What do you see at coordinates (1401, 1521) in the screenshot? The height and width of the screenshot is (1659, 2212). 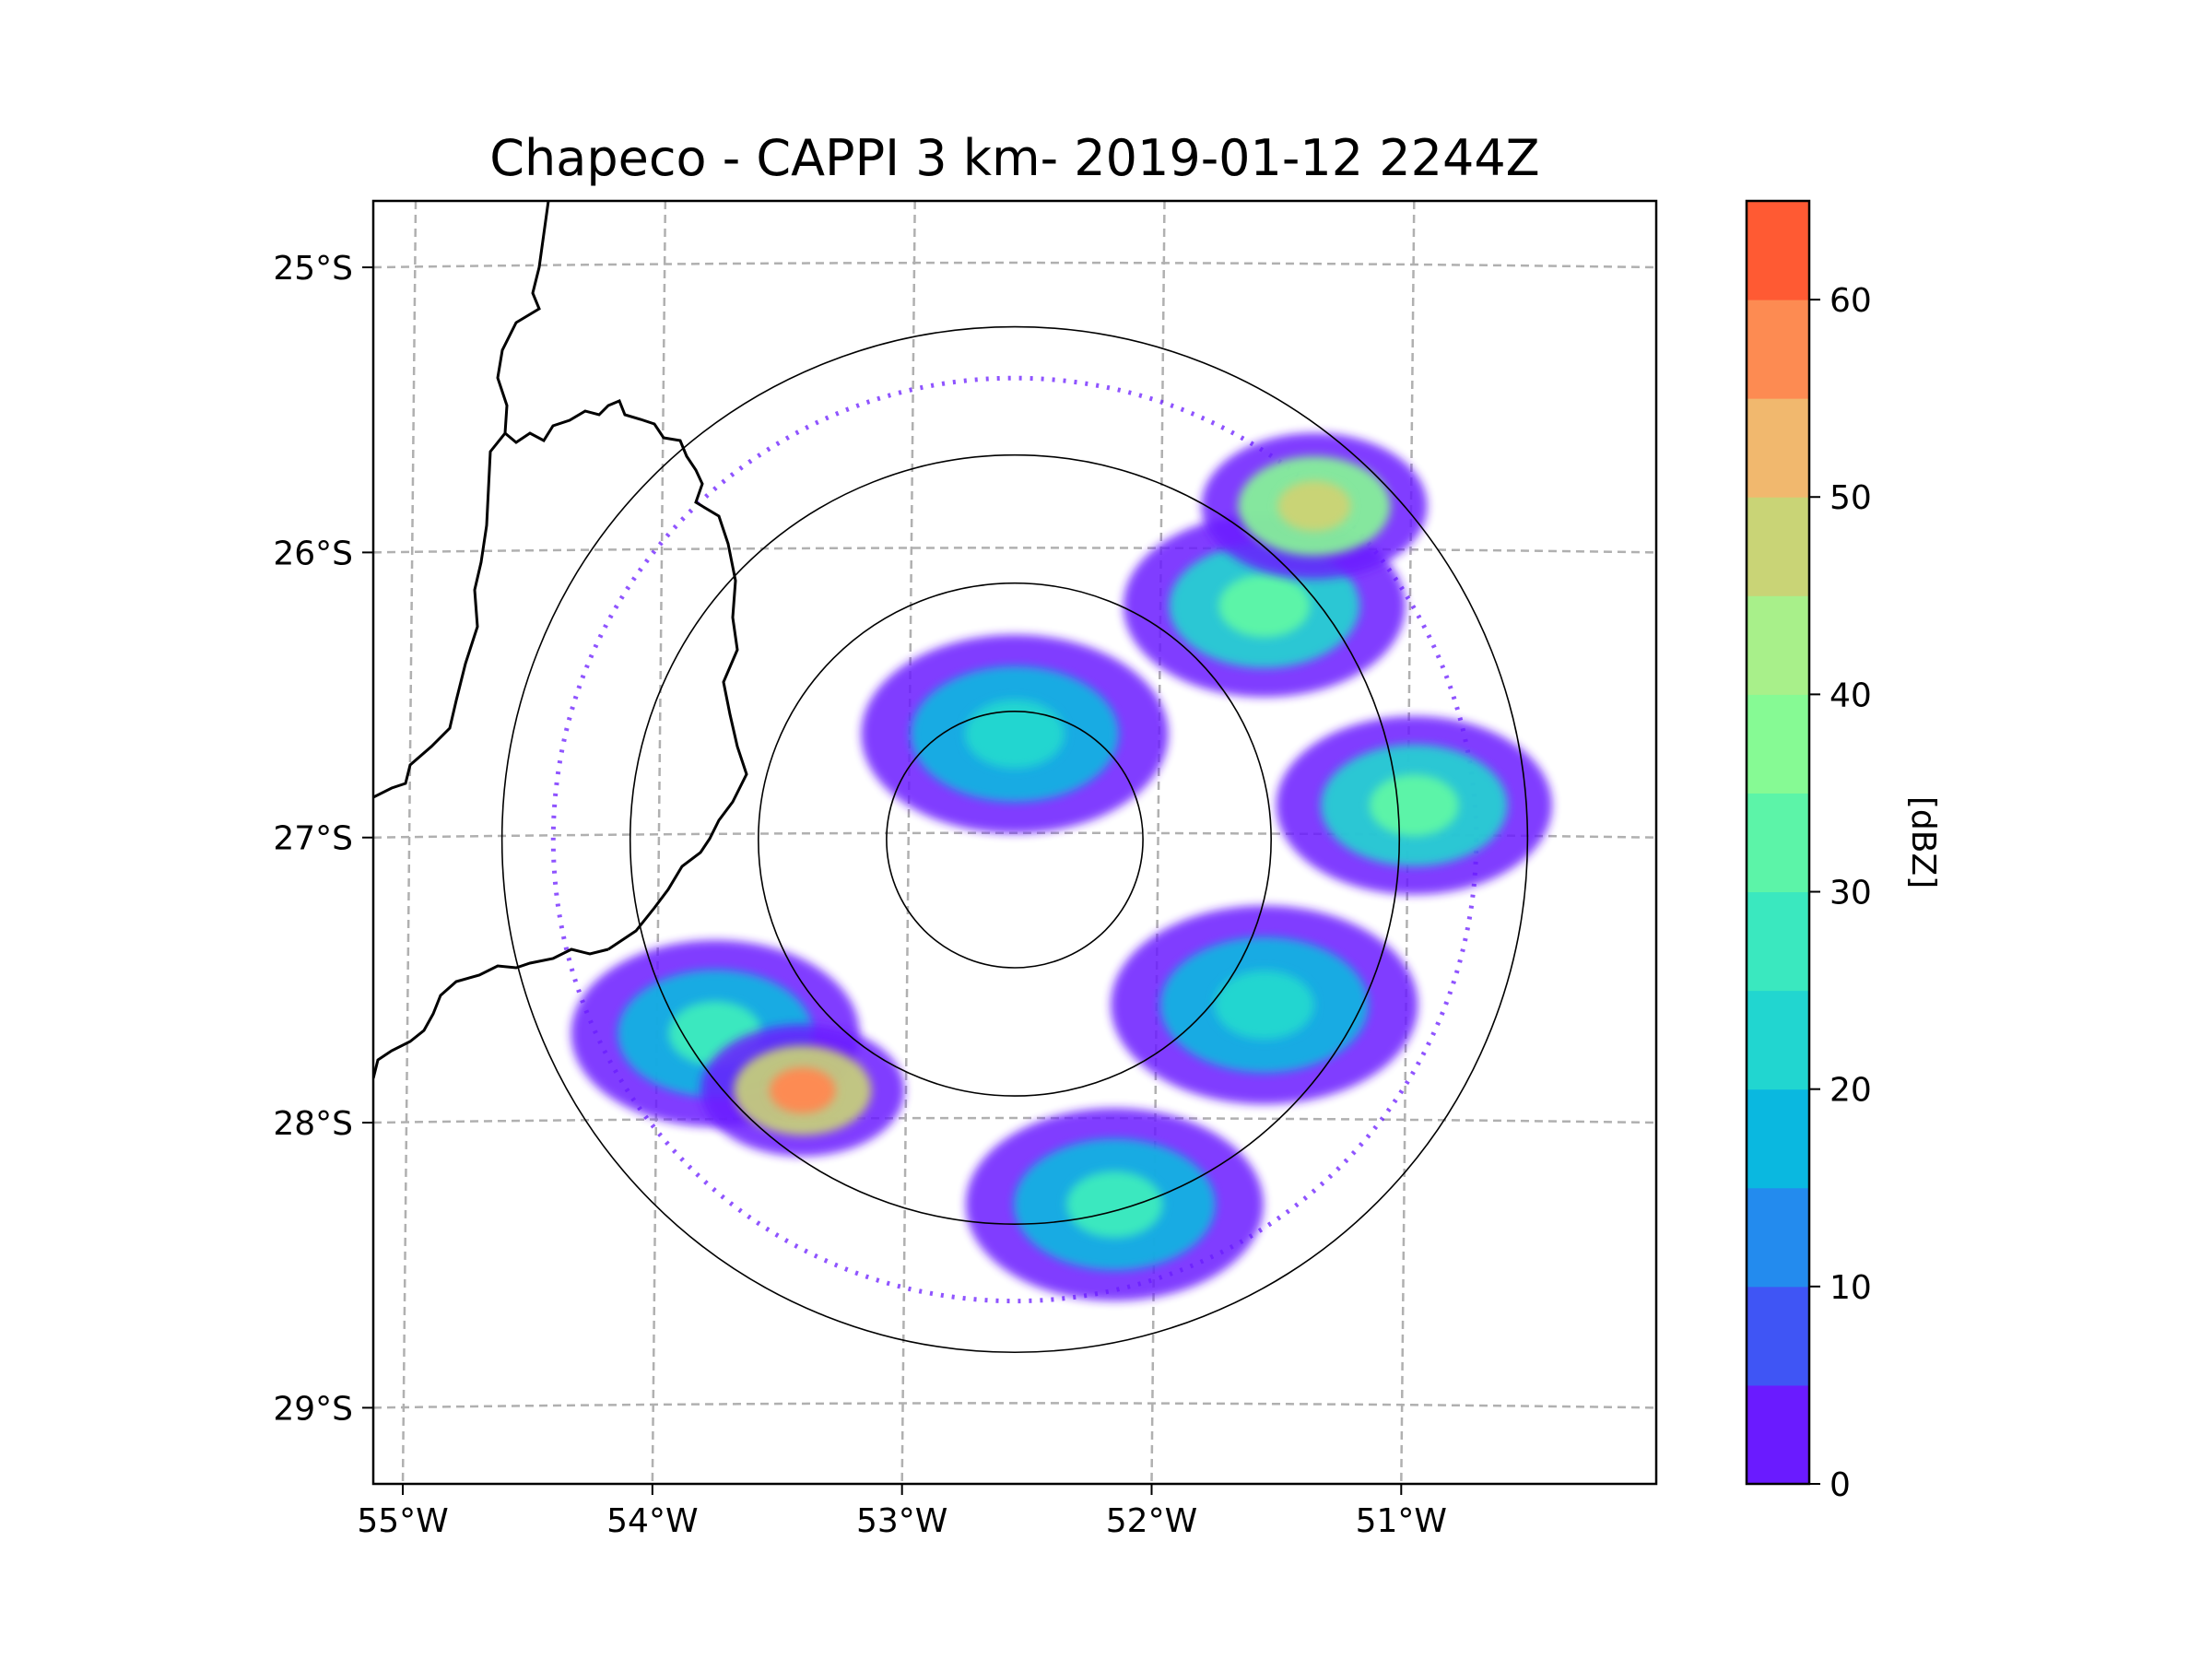 I see `x-tick-label-4: 51°W` at bounding box center [1401, 1521].